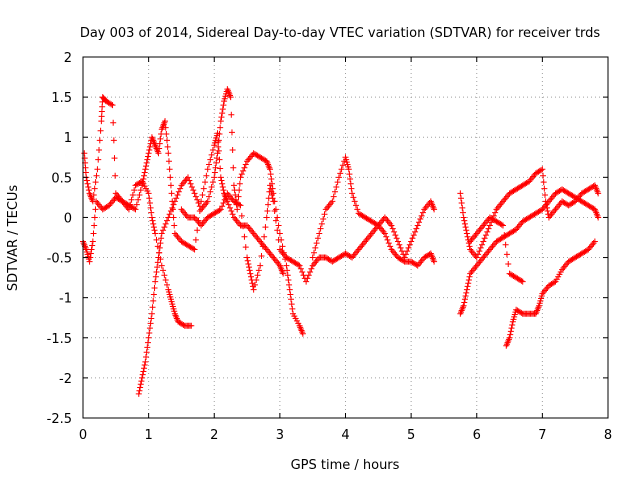  Describe the element at coordinates (68, 58) in the screenshot. I see `y-tick-label: 2` at that location.